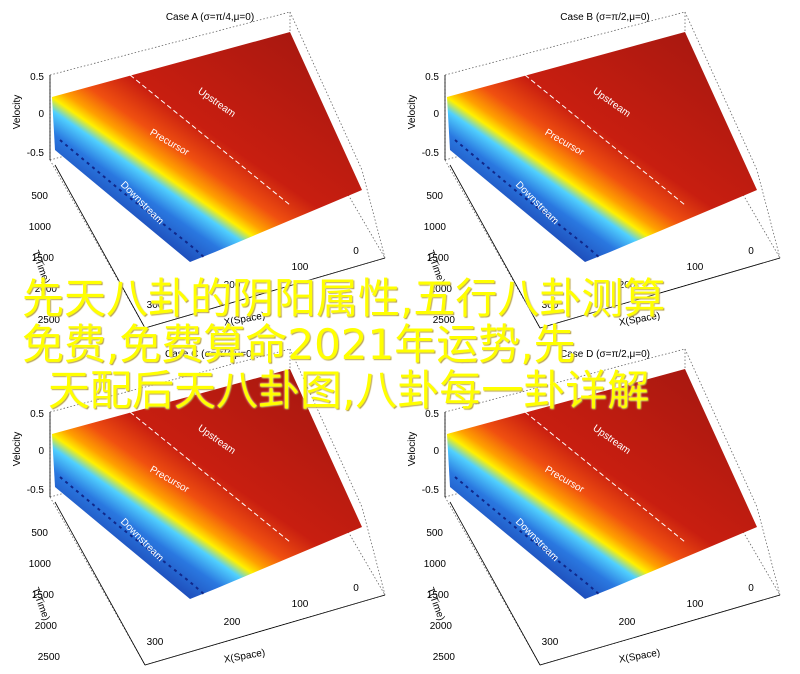  What do you see at coordinates (210, 354) in the screenshot?
I see `panel-title: Case C (σ=π/4,μ=0)` at bounding box center [210, 354].